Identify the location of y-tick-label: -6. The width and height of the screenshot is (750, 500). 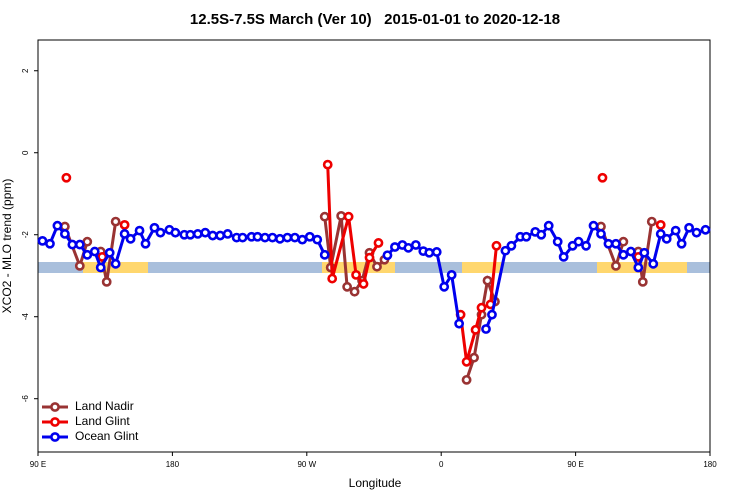
(25, 399).